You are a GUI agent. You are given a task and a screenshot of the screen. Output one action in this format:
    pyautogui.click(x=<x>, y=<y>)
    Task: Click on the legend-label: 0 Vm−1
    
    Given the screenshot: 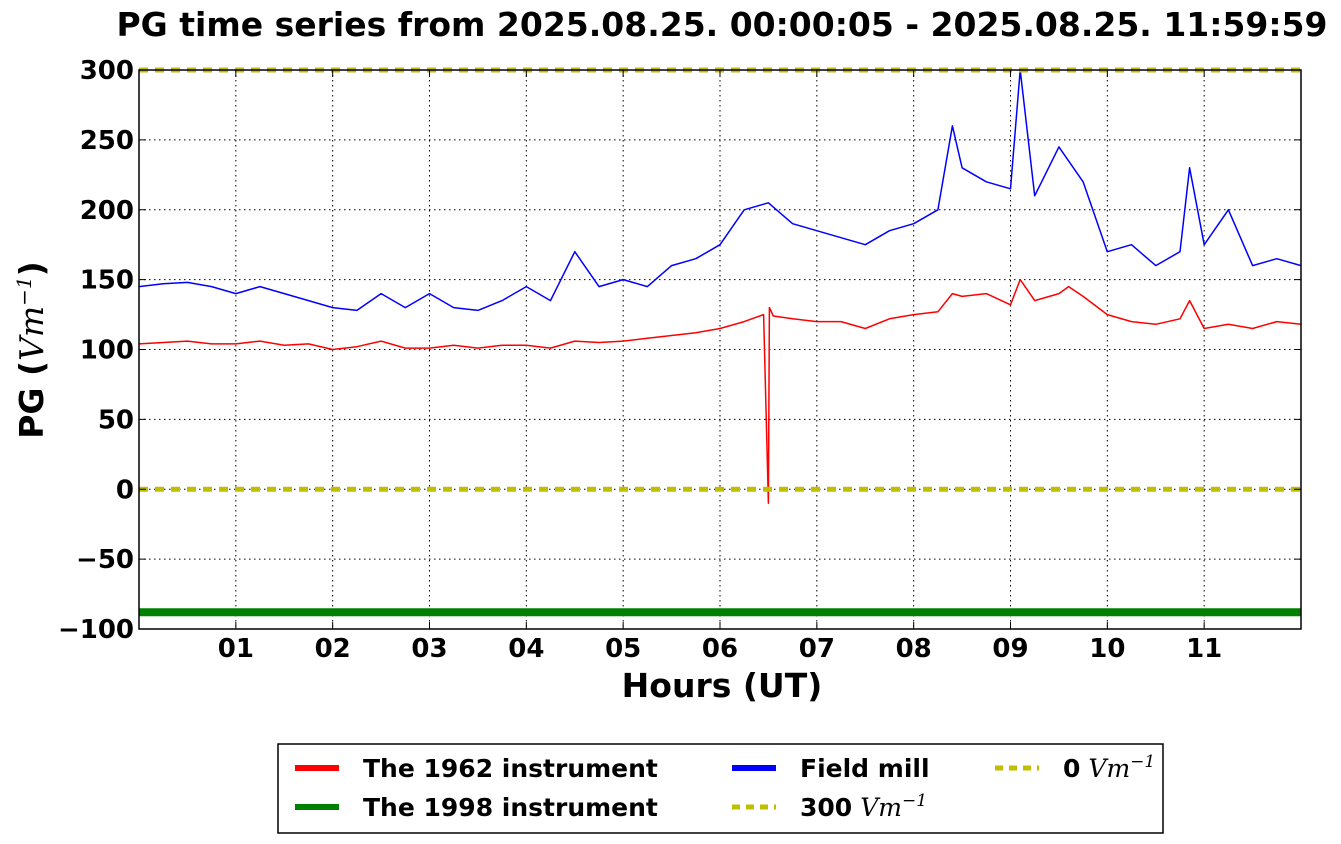 What is the action you would take?
    pyautogui.click(x=1109, y=767)
    